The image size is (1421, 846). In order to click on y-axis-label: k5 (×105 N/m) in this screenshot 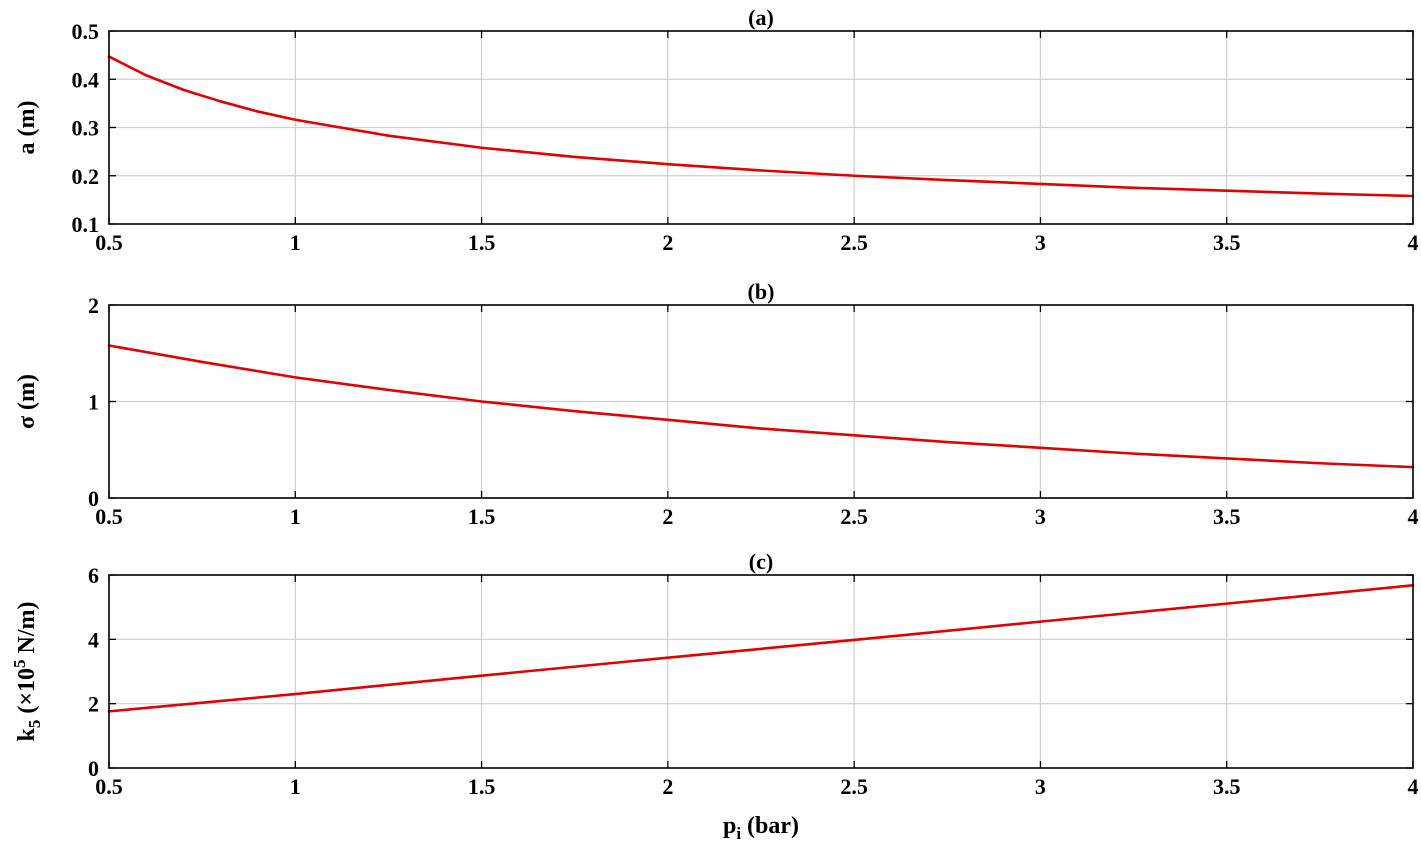, I will do `click(27, 671)`.